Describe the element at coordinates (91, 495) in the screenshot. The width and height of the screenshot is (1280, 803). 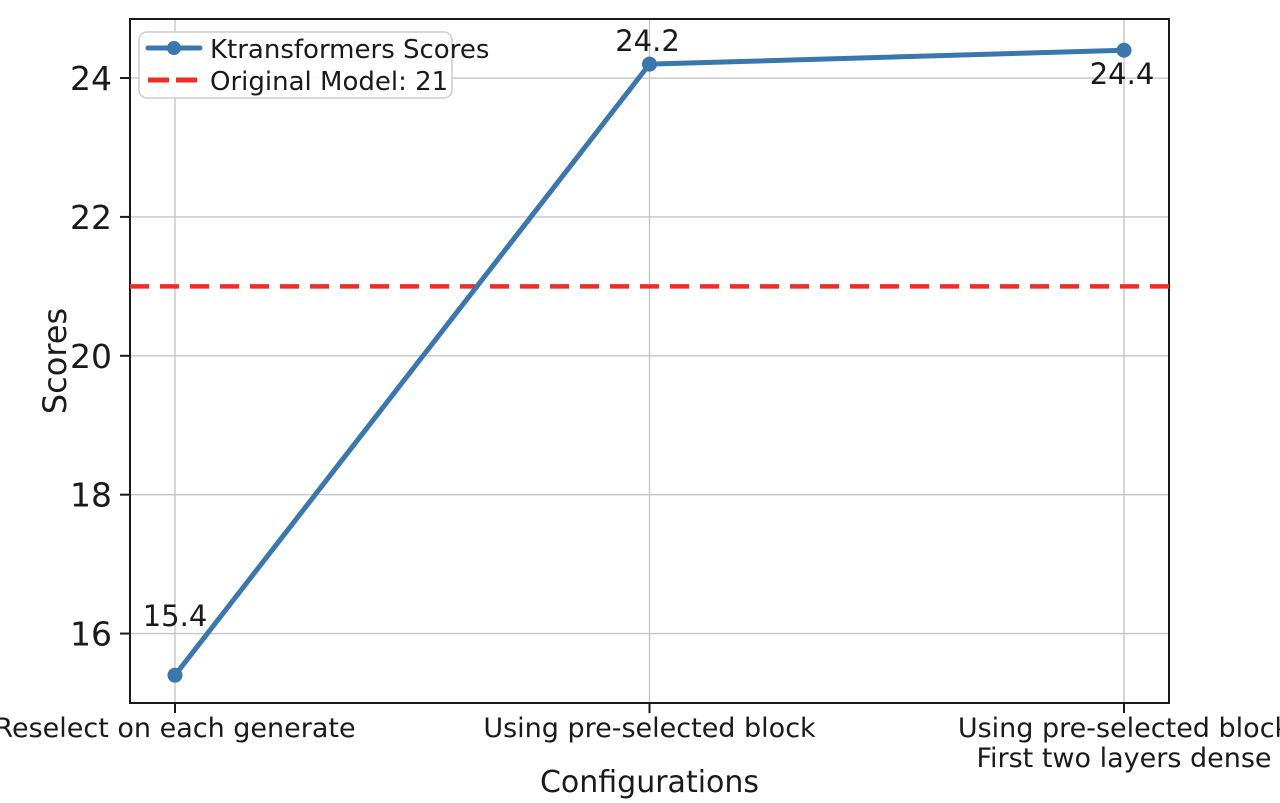
I see `y-tick-label: 18` at that location.